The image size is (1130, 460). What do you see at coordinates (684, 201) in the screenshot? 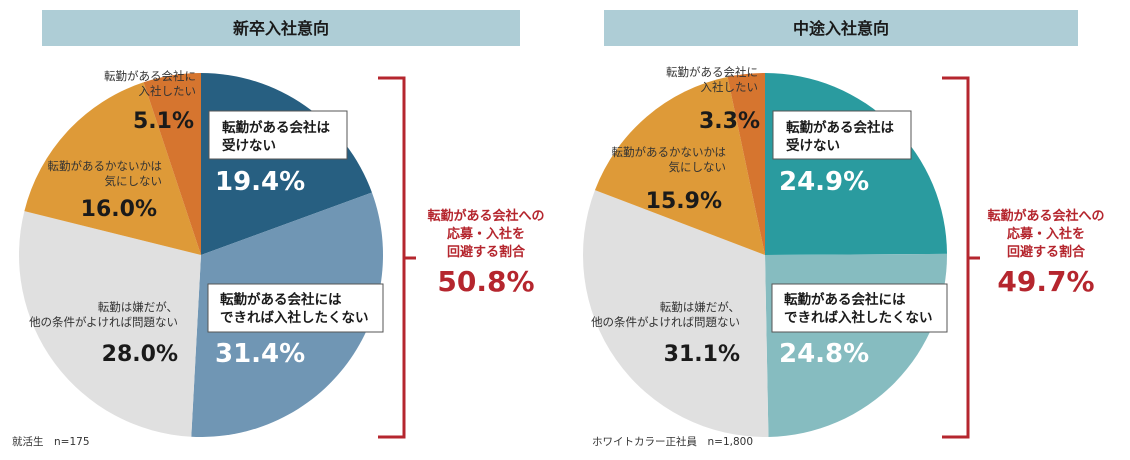
I see `slice-value-label: 15.9%` at bounding box center [684, 201].